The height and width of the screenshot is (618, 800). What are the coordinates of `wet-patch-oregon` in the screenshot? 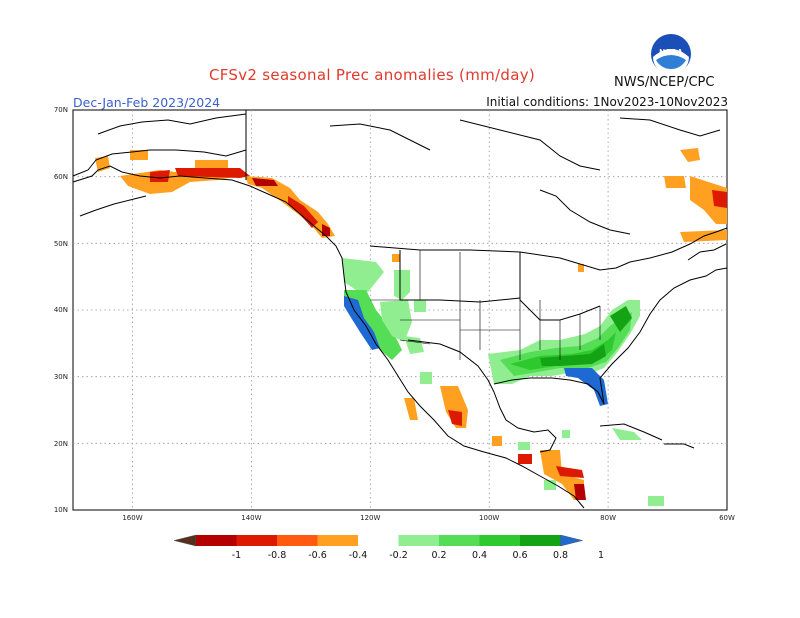 It's located at (363, 275).